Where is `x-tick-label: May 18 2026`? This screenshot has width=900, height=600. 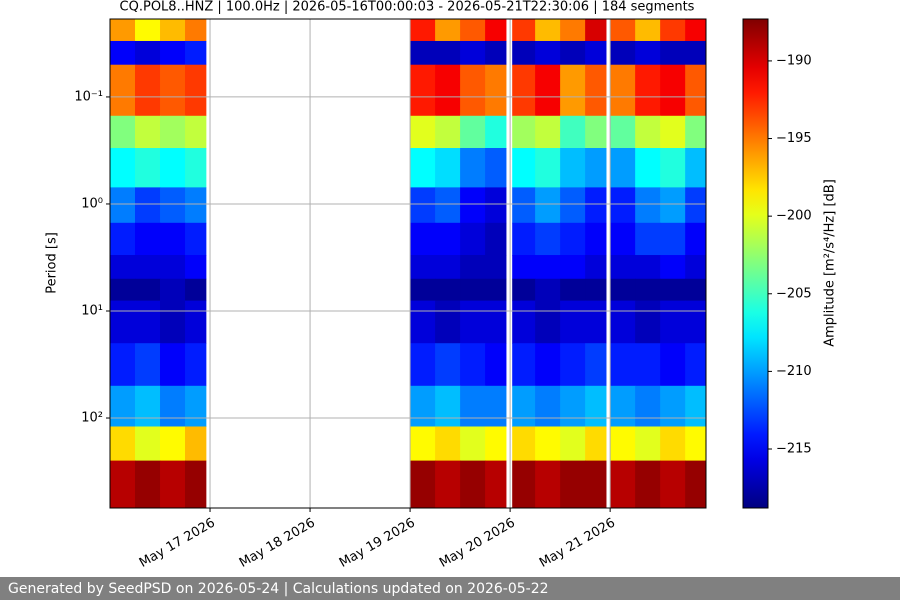
x-tick-label: May 18 2026 is located at coordinates (277, 543).